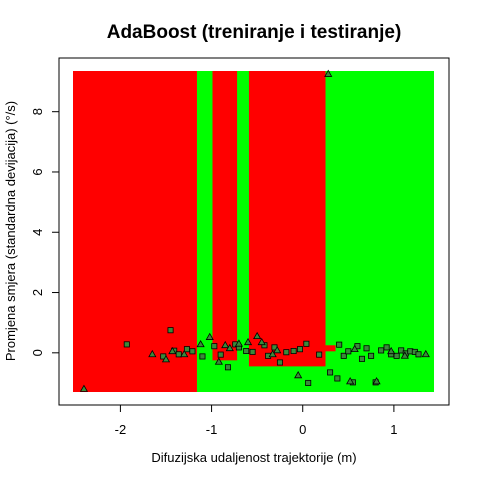  I want to click on x-tick-label: 1, so click(393, 429).